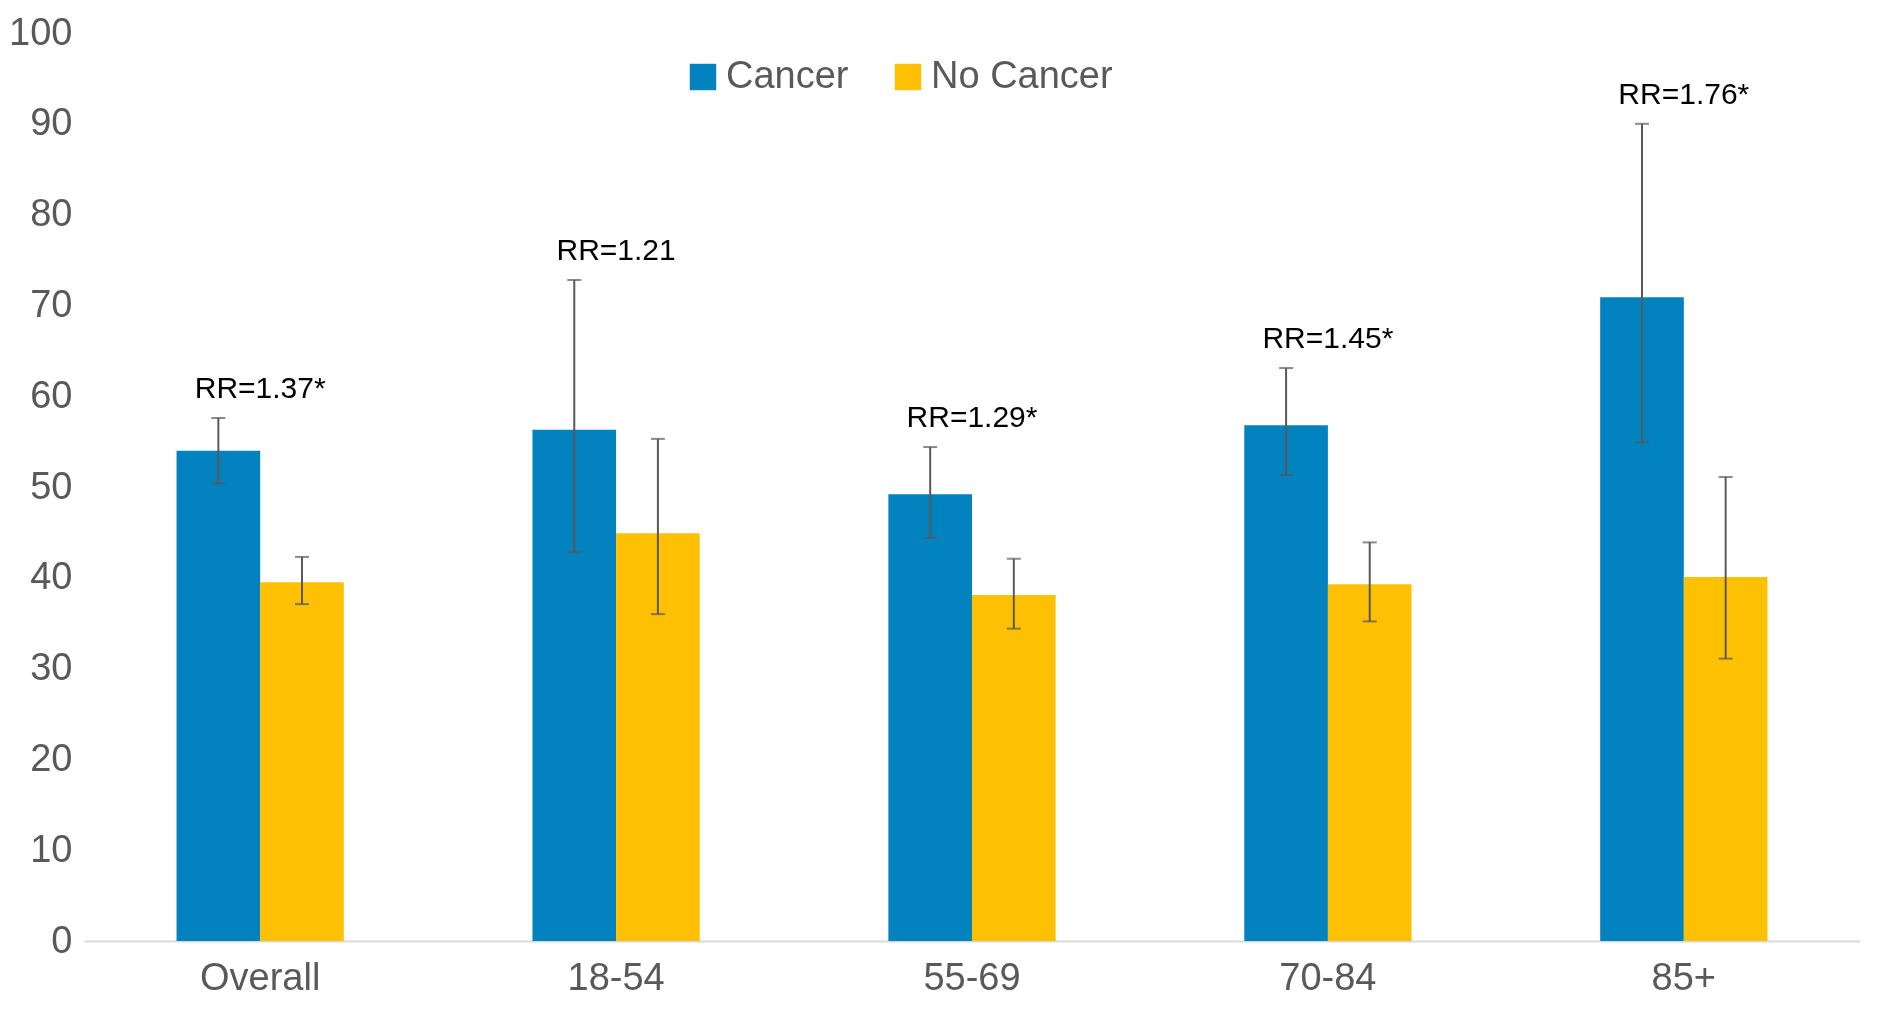 The image size is (1883, 1017). Describe the element at coordinates (260, 976) in the screenshot. I see `x-tick-label: Overall` at that location.